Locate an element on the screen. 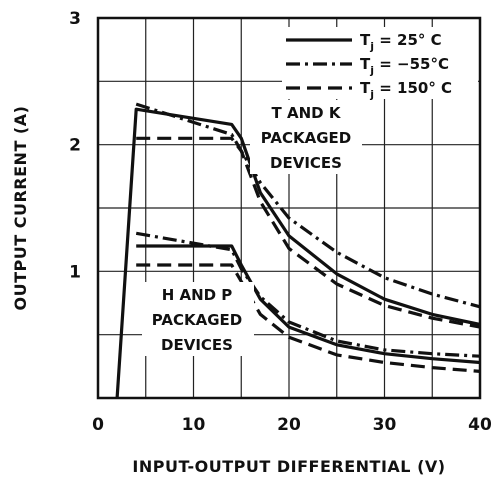 This screenshot has height=480, width=500. annotation-tk-background is located at coordinates (306, 137).